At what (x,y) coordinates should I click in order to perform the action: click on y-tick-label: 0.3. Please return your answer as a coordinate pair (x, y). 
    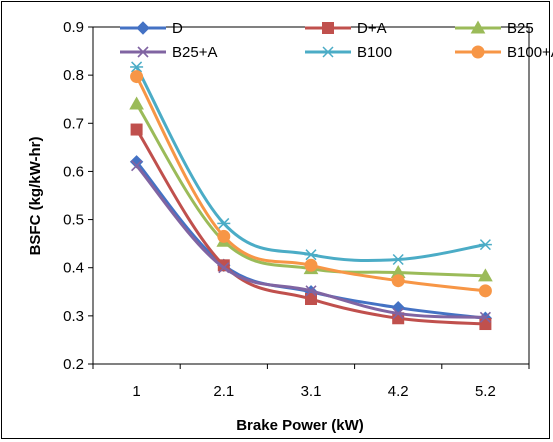
    Looking at the image, I should click on (73, 316).